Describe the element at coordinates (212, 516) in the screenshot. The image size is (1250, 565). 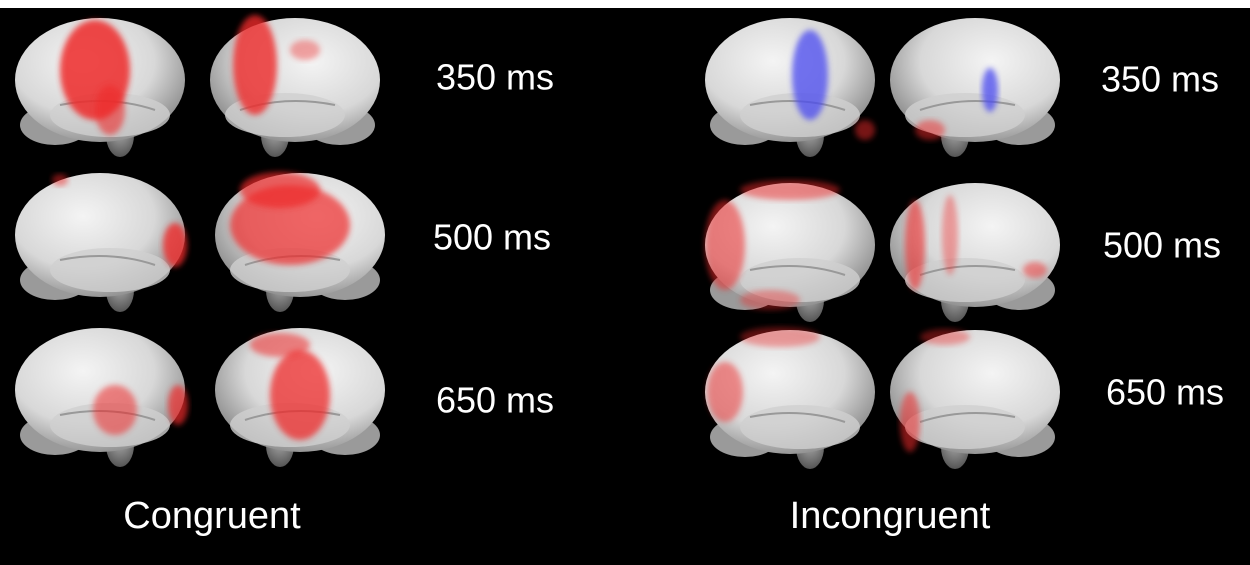
I see `panel-label: Congruent` at that location.